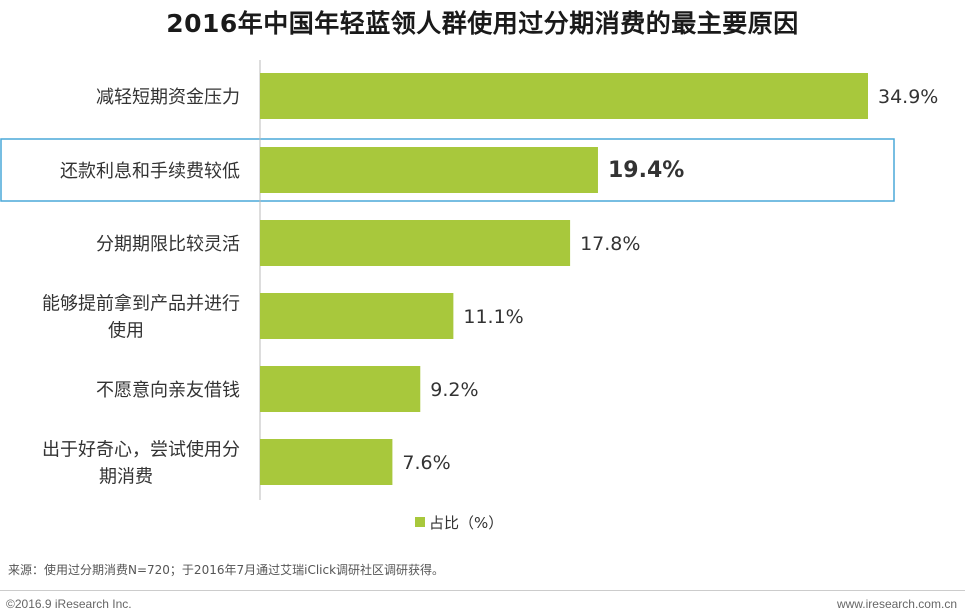  What do you see at coordinates (908, 97) in the screenshot?
I see `value-label-1: 34.9%` at bounding box center [908, 97].